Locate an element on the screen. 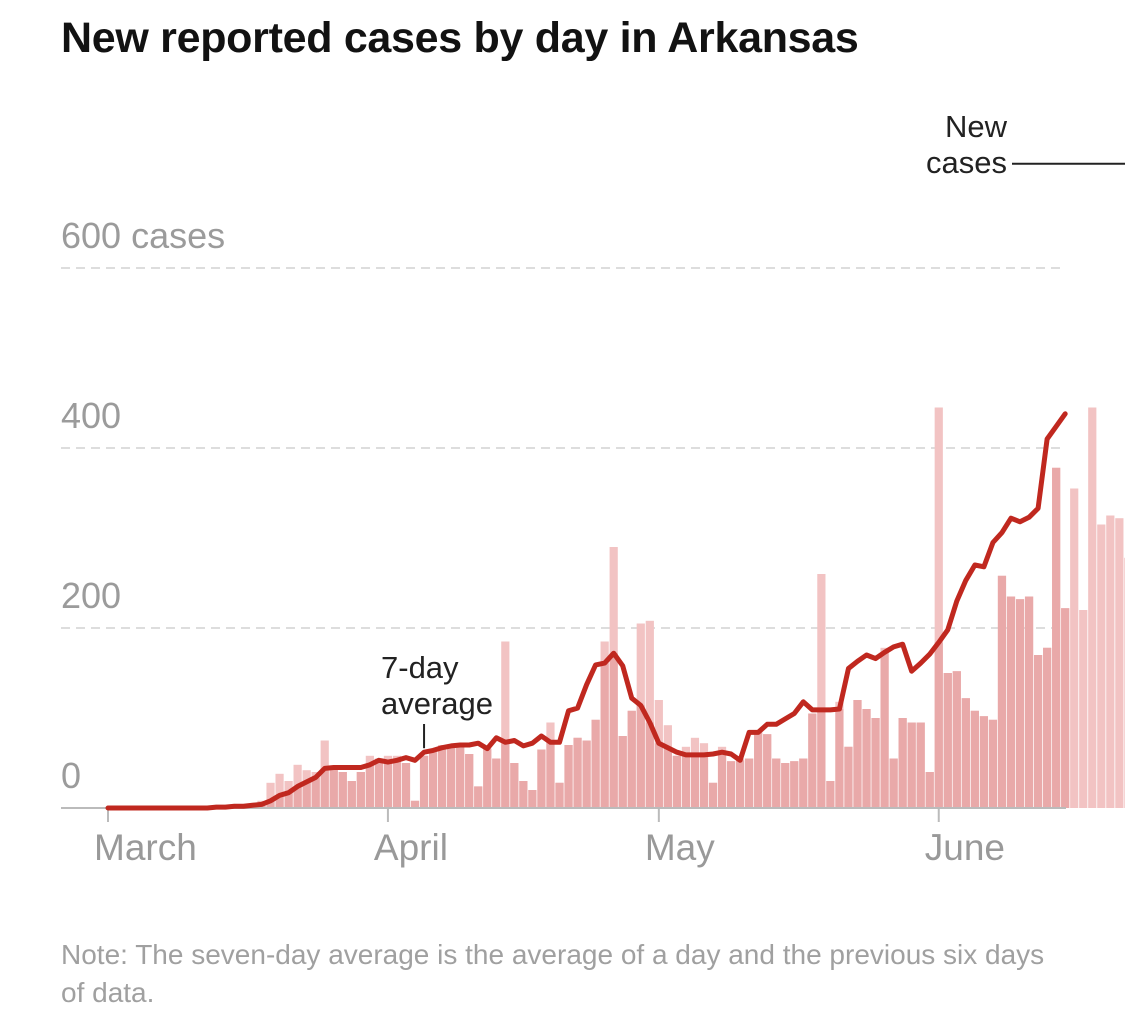  y-tick-label: 0 is located at coordinates (71, 775).